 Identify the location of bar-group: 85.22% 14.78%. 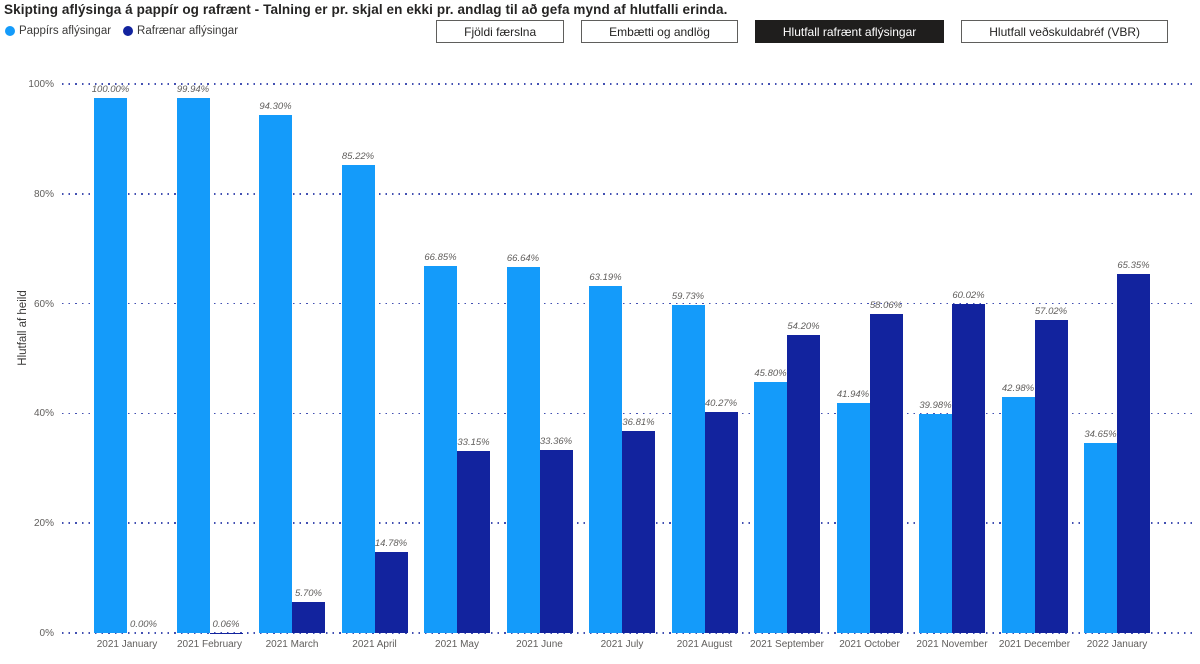
(374, 358).